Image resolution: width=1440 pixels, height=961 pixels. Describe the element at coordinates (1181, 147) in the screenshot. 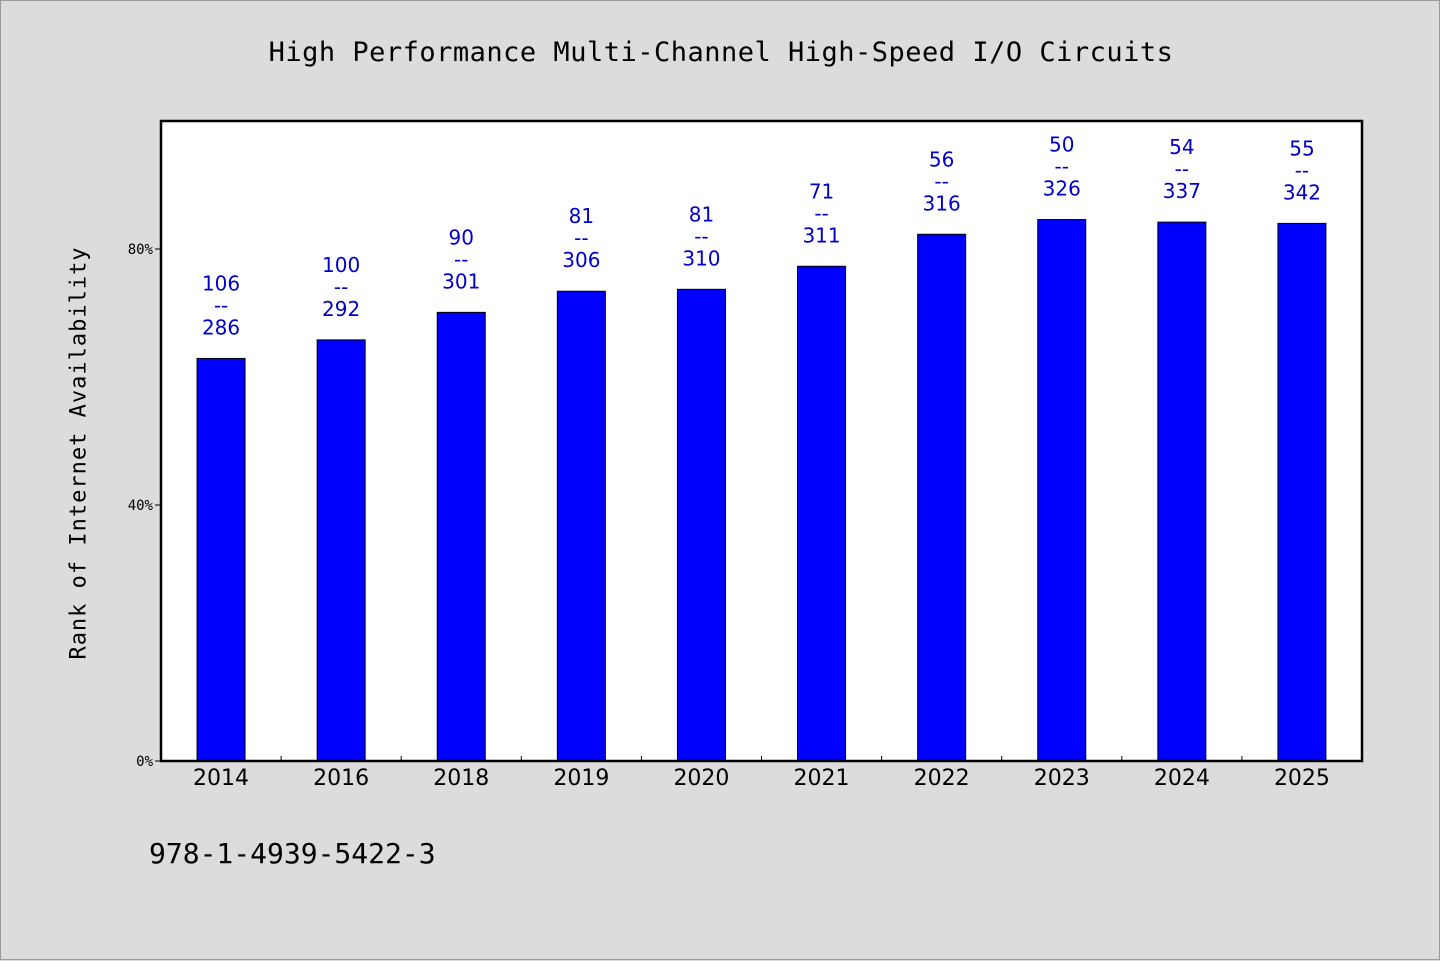

I see `data-label: 54` at that location.